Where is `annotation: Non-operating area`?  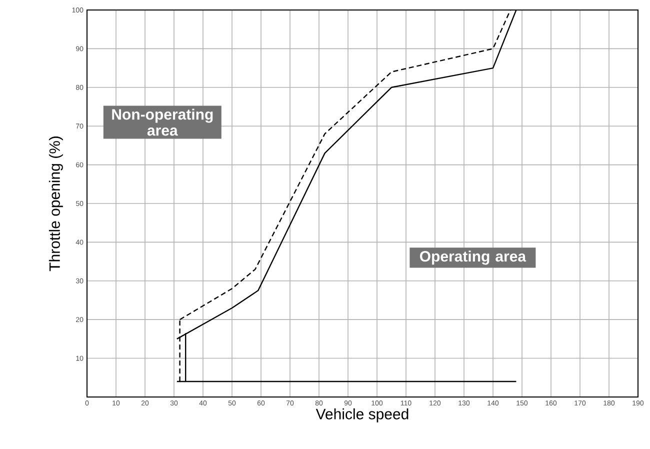 annotation: Non-operating area is located at coordinates (162, 122).